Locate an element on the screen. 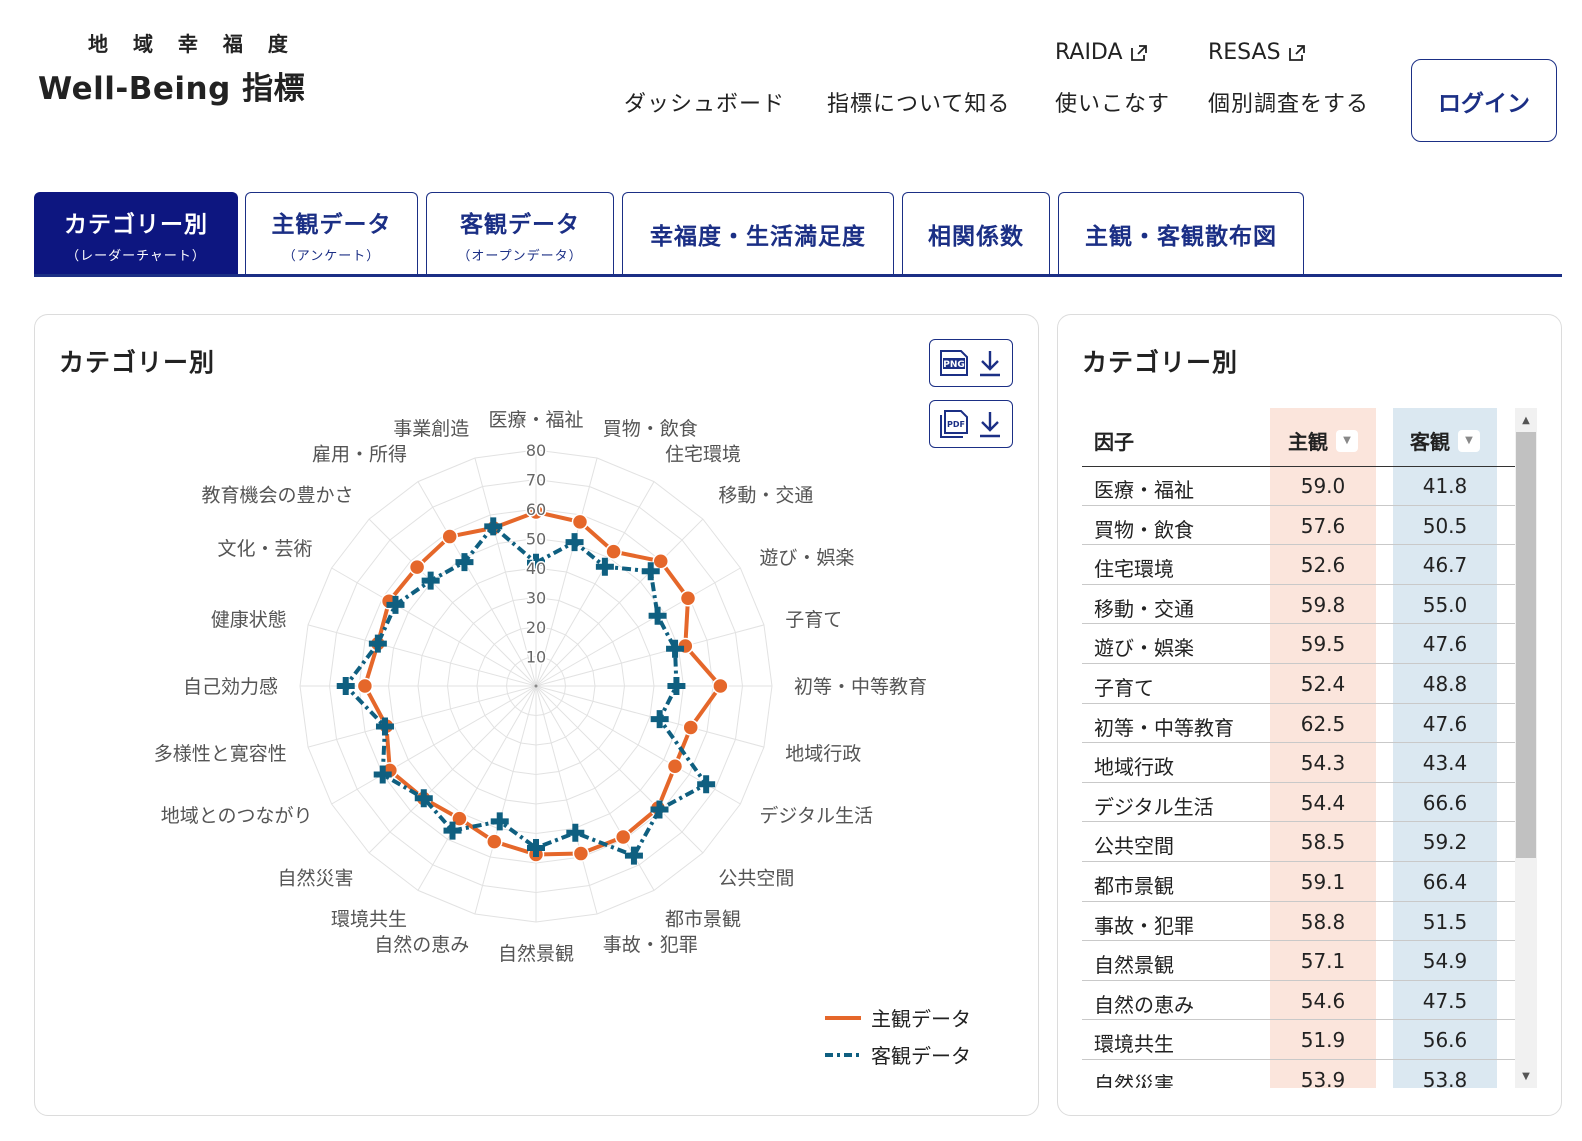  tab-label: 相関係数 is located at coordinates (976, 237).